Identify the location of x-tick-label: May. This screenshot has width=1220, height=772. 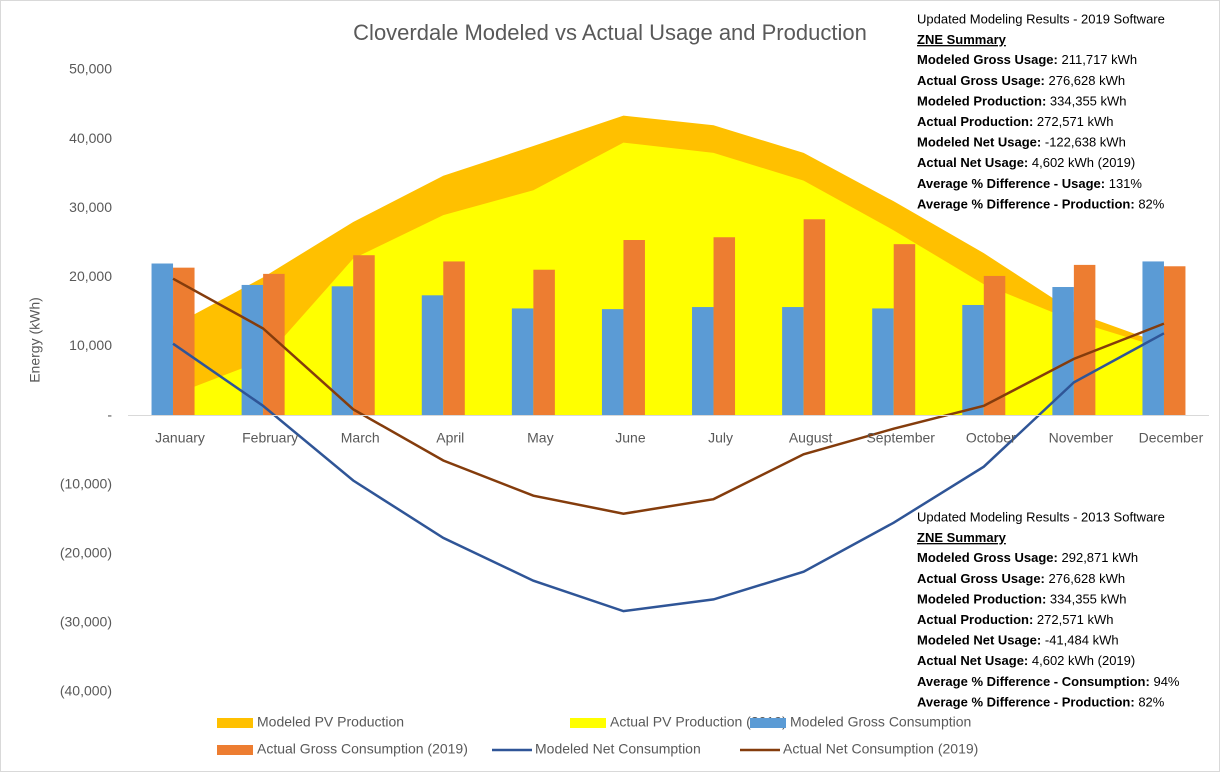
(540, 437).